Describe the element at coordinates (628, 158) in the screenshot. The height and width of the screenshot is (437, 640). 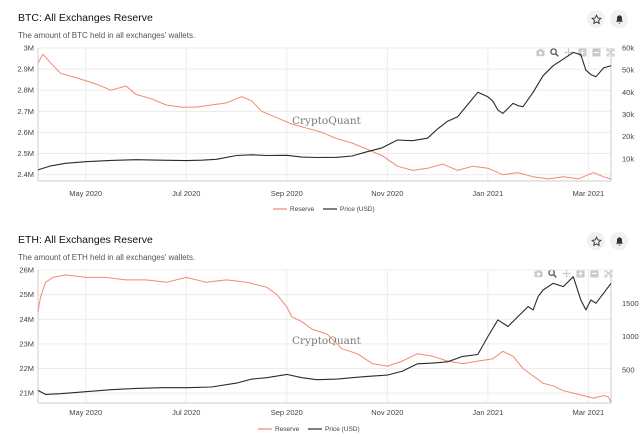
I see `y-right-tick-label: 10k` at that location.